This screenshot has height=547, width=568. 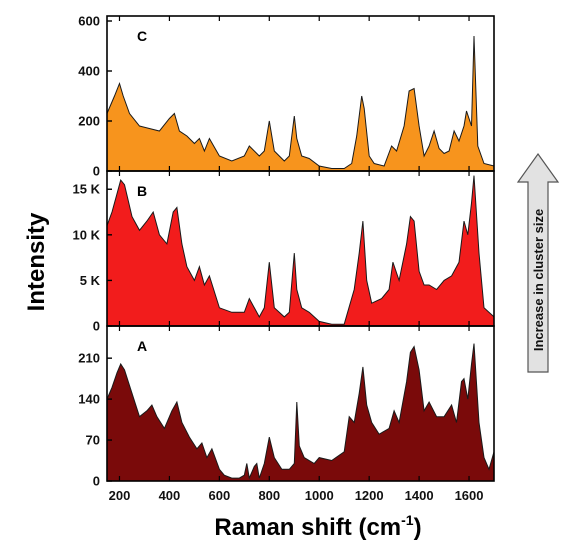 What do you see at coordinates (89, 71) in the screenshot?
I see `y-tick-label: 400` at bounding box center [89, 71].